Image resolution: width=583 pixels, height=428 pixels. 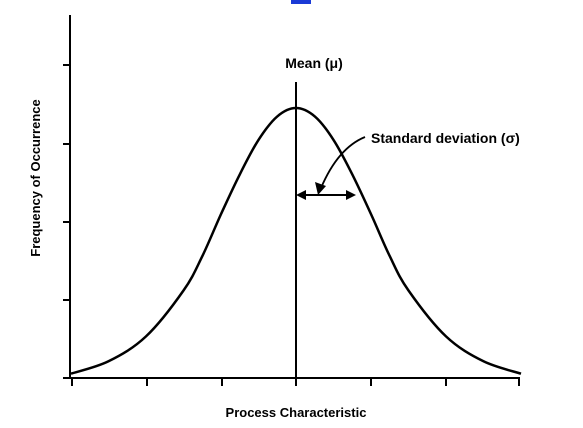 What do you see at coordinates (66, 221) in the screenshot?
I see `y-ticks` at bounding box center [66, 221].